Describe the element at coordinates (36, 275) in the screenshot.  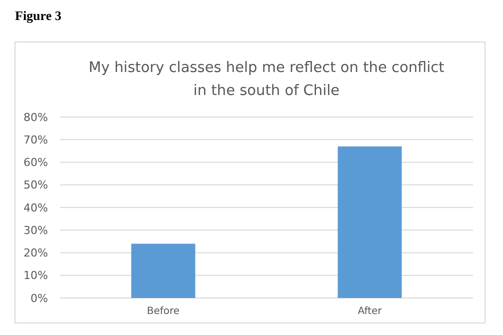
I see `y-tick-label: 10%` at that location.